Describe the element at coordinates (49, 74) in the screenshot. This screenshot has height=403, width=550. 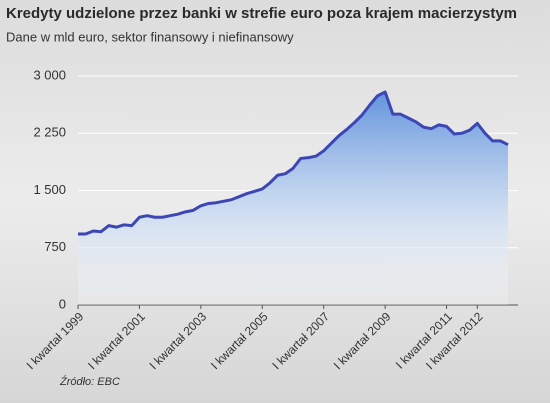
I see `y-tick-label: 3 000` at that location.